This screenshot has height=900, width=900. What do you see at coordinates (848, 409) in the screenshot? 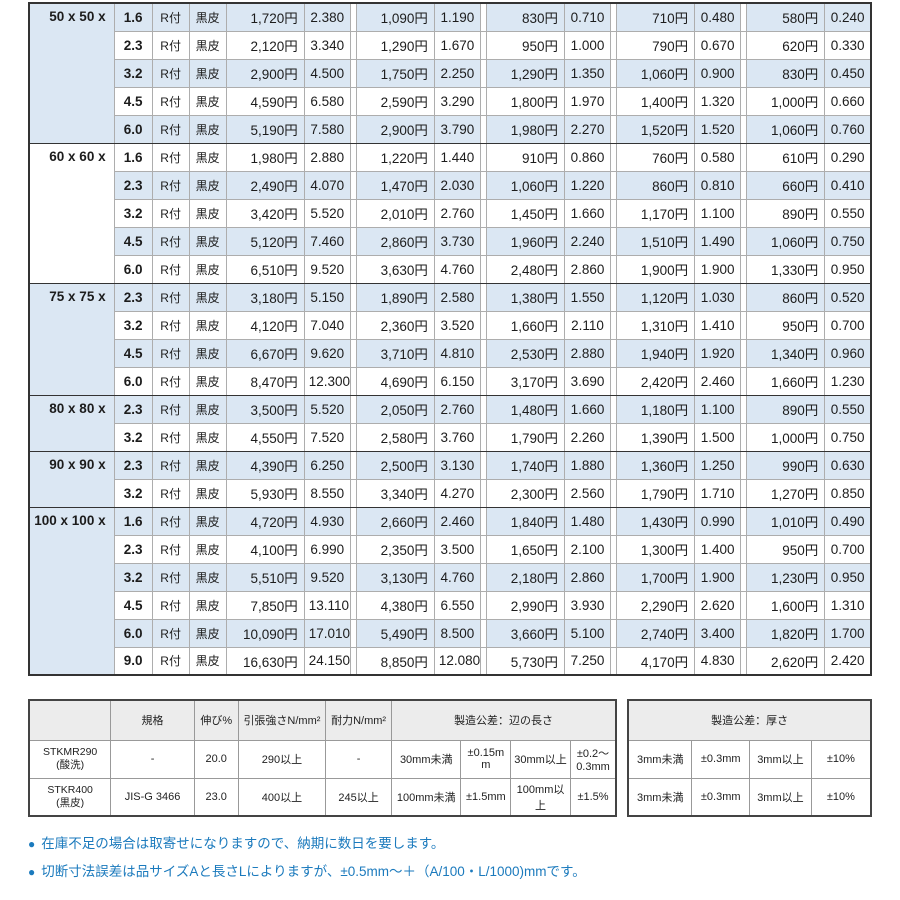
I see `weight-cell: 0.550` at bounding box center [848, 409].